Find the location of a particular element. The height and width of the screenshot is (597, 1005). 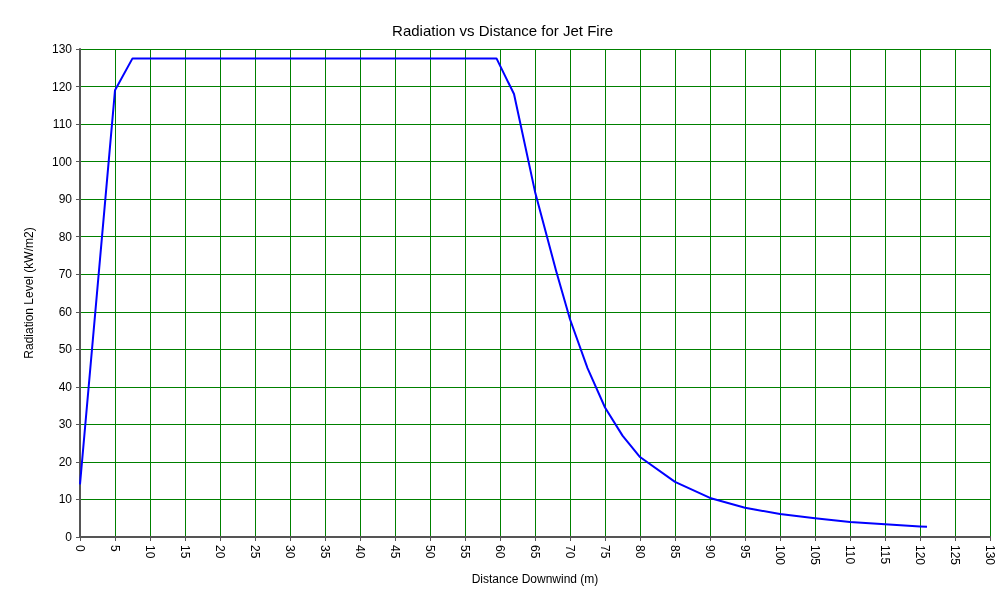

x-tick-label: 60 is located at coordinates (500, 552).